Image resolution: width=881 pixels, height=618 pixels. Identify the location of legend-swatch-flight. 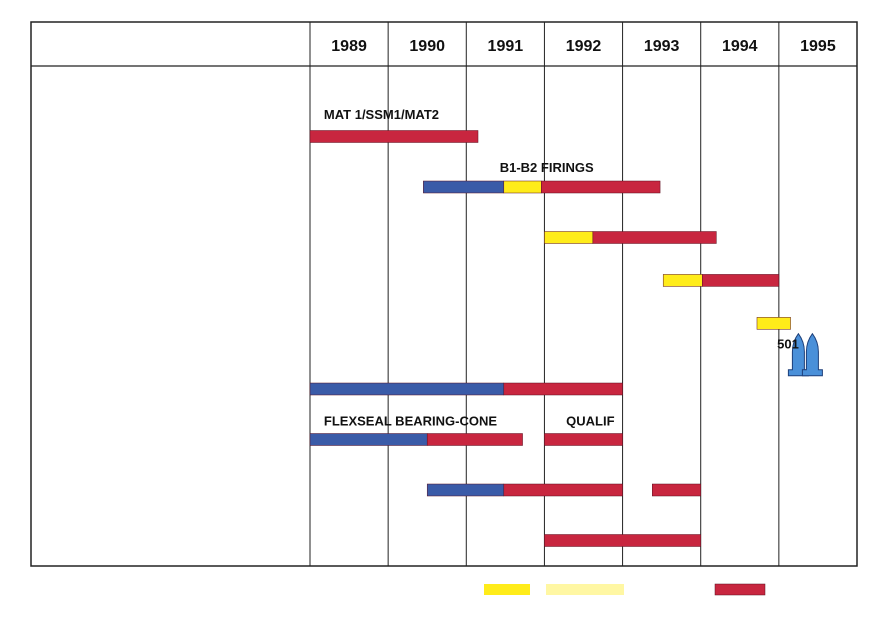
(507, 589).